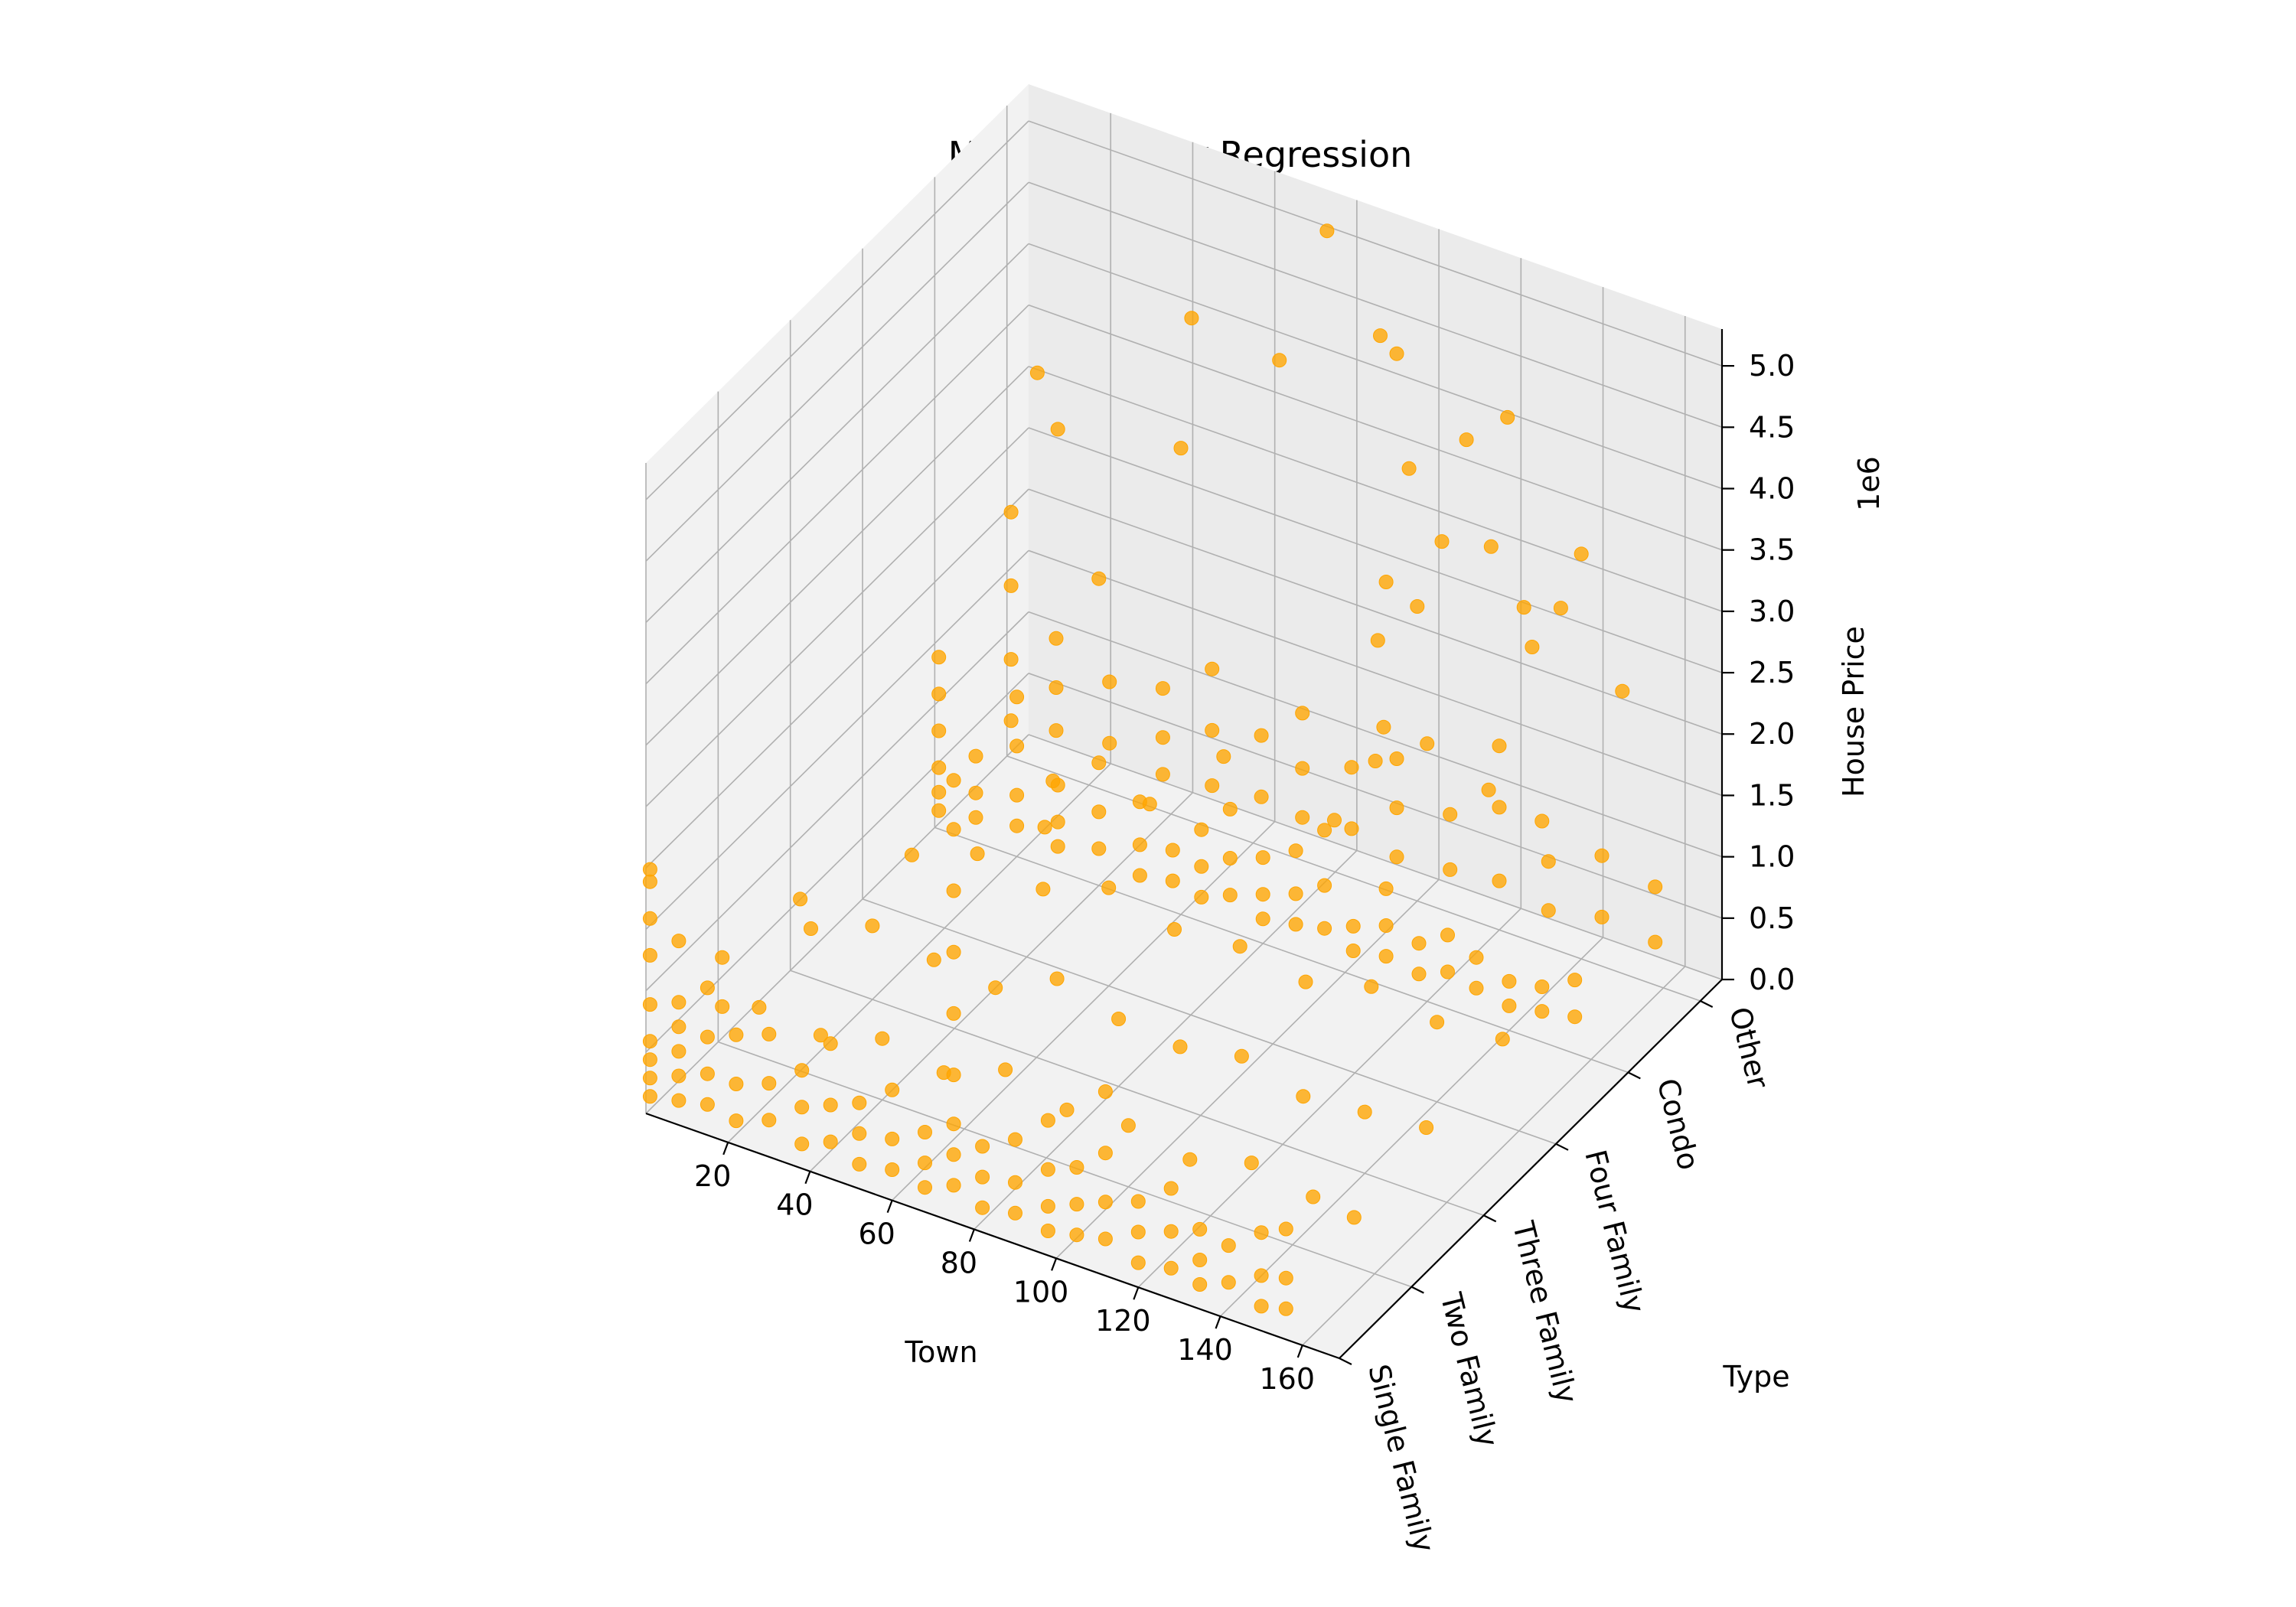  Describe the element at coordinates (1205, 1350) in the screenshot. I see `x-tick-label: 140` at that location.